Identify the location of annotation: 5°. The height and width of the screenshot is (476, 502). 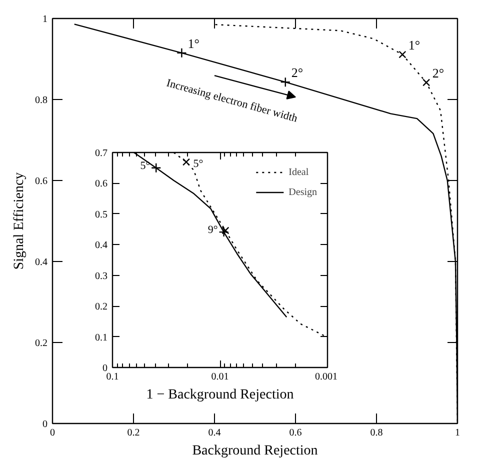
(198, 164).